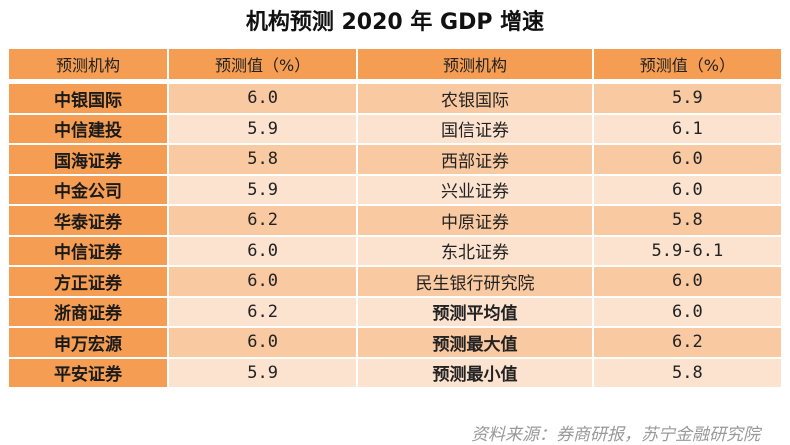  I want to click on table-row: 国海证券 5.8 西部证券 6.0, so click(395, 159).